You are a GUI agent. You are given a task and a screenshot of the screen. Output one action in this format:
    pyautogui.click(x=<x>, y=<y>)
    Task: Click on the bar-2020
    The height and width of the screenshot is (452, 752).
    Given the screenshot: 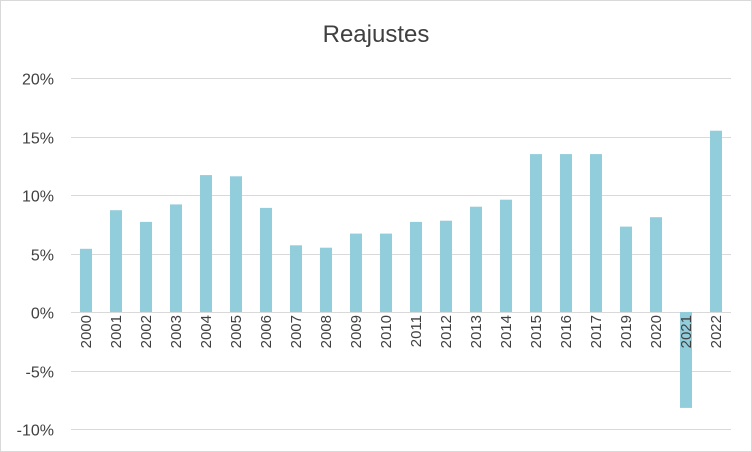 What is the action you would take?
    pyautogui.click(x=656, y=264)
    